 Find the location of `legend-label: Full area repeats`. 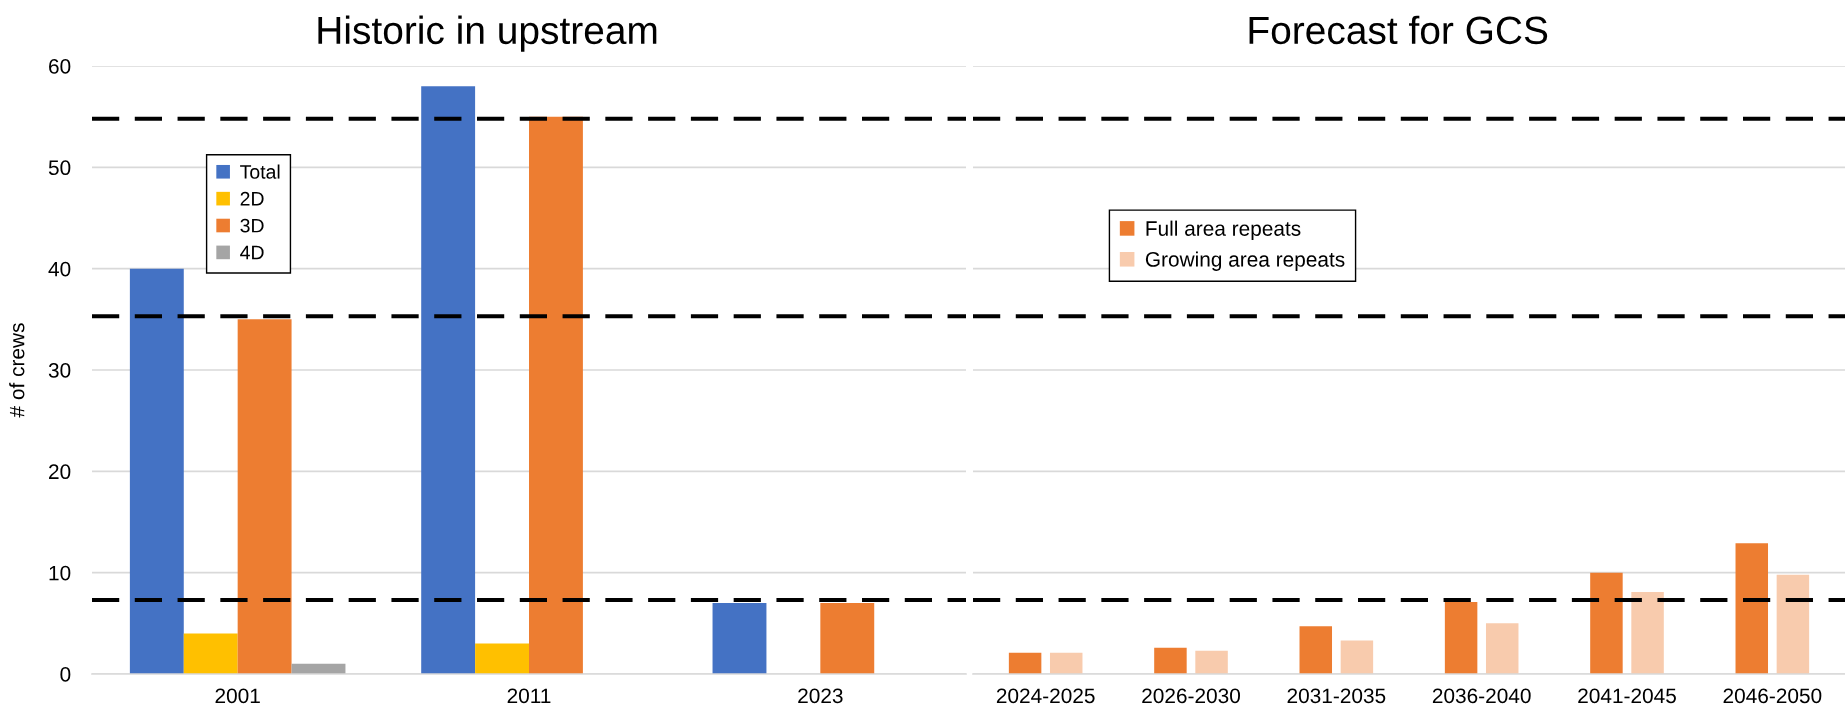

legend-label: Full area repeats is located at coordinates (1223, 230).